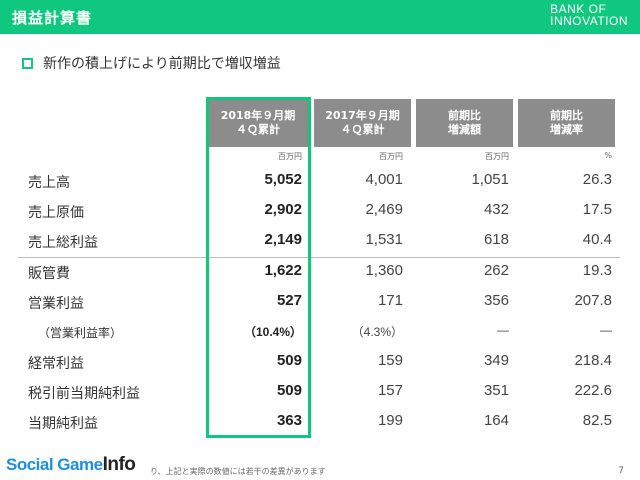 This screenshot has height=480, width=640. I want to click on value-2018: （10.4%）, so click(272, 332).